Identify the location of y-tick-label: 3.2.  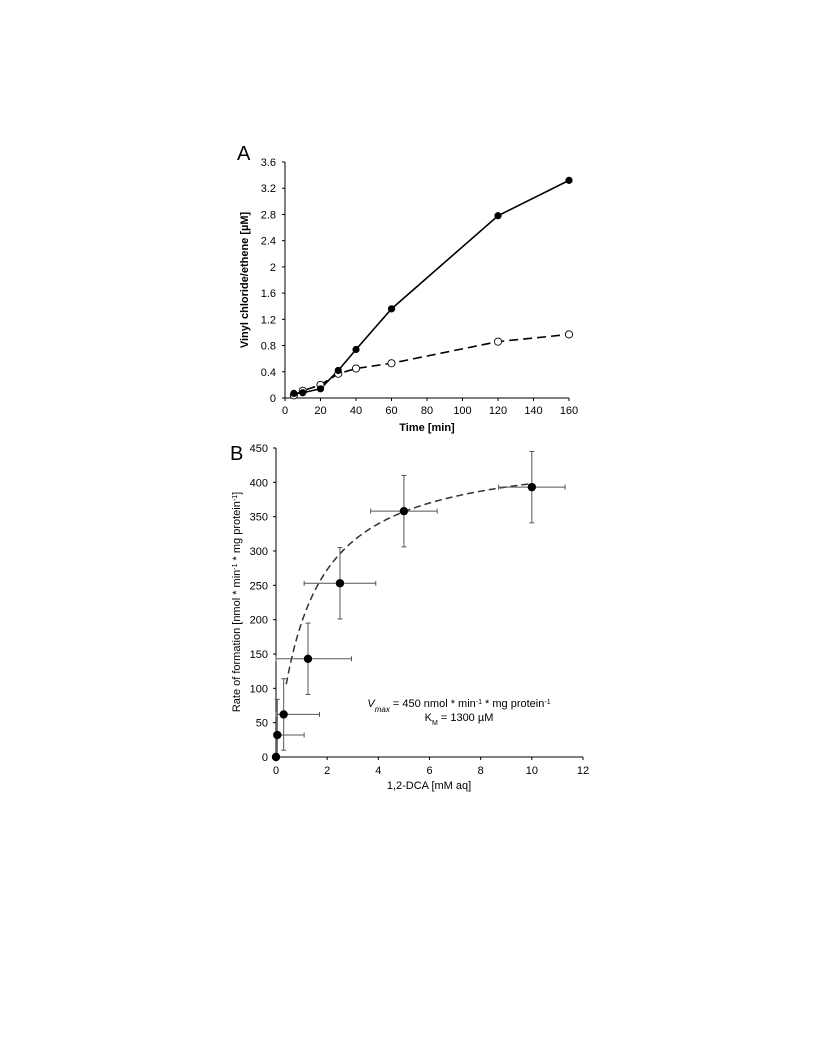
(268, 189).